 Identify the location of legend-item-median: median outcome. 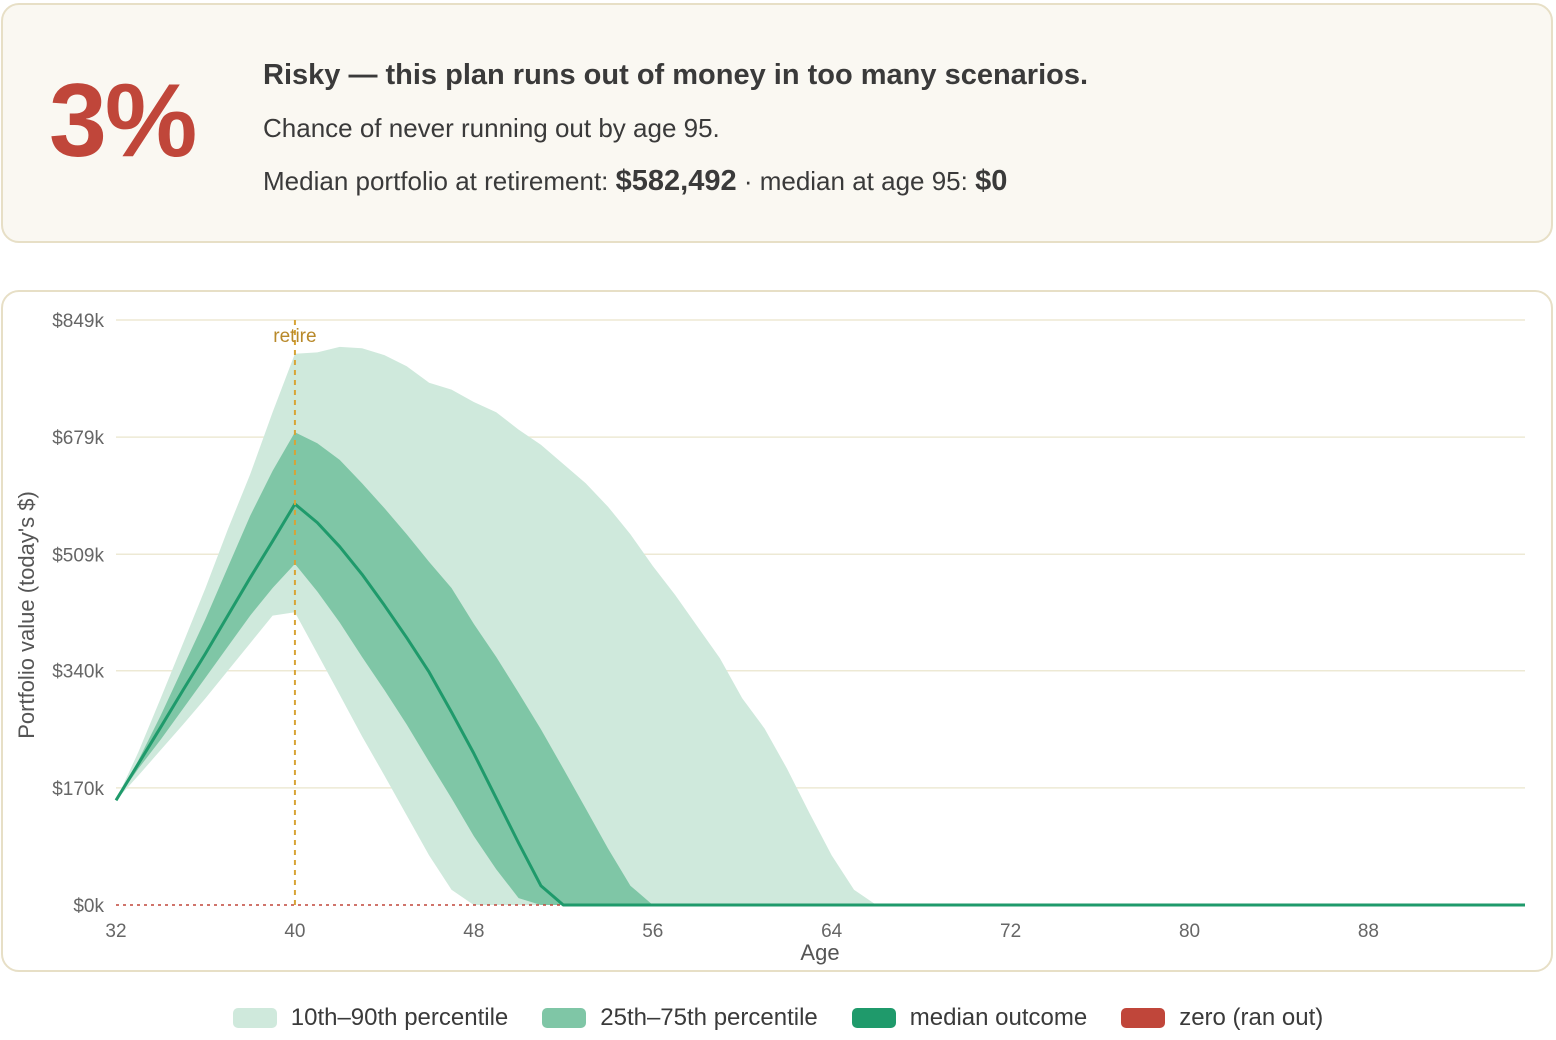
(969, 1018).